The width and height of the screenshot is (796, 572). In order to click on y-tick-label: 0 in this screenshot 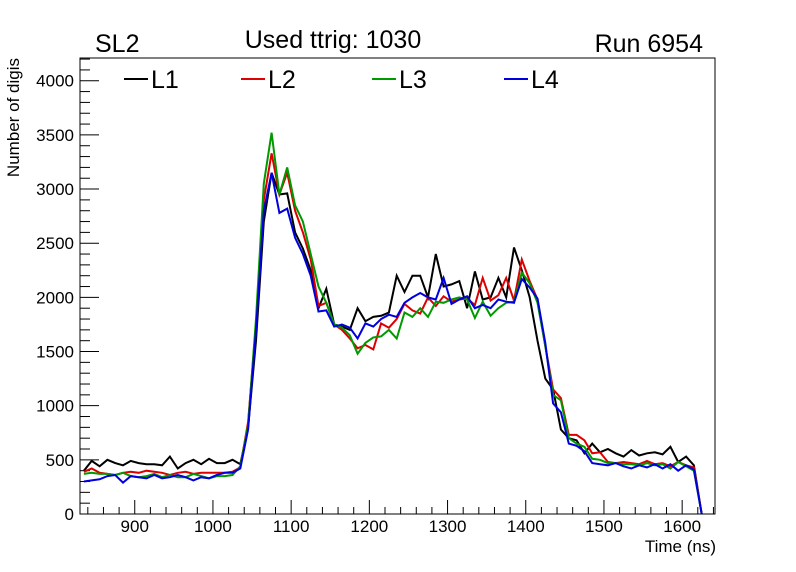, I will do `click(69, 514)`.